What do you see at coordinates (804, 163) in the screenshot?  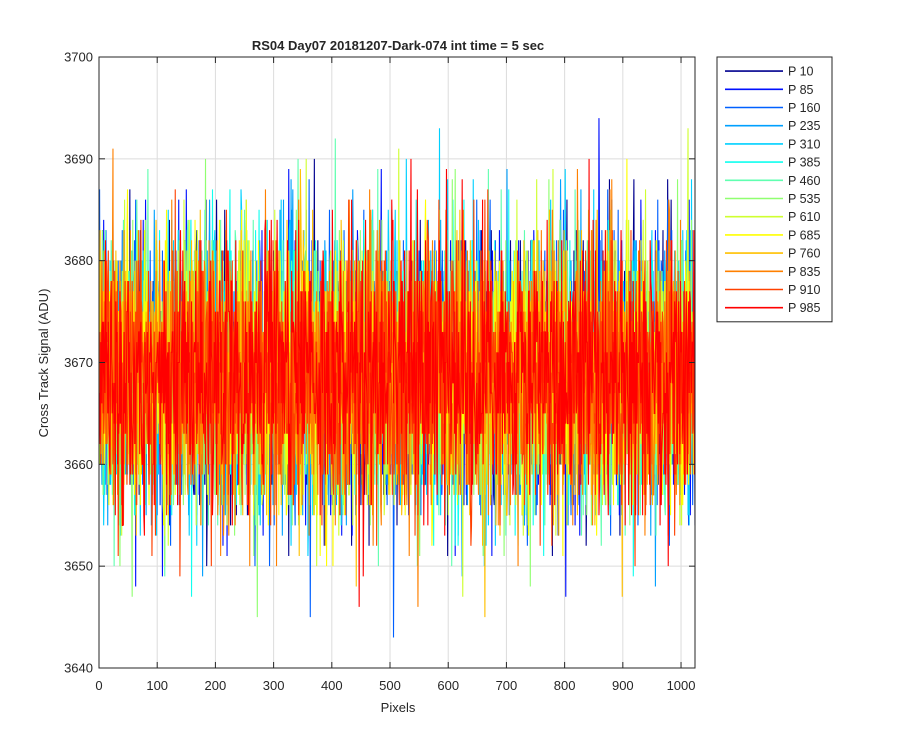 I see `legend-label: P 385` at bounding box center [804, 163].